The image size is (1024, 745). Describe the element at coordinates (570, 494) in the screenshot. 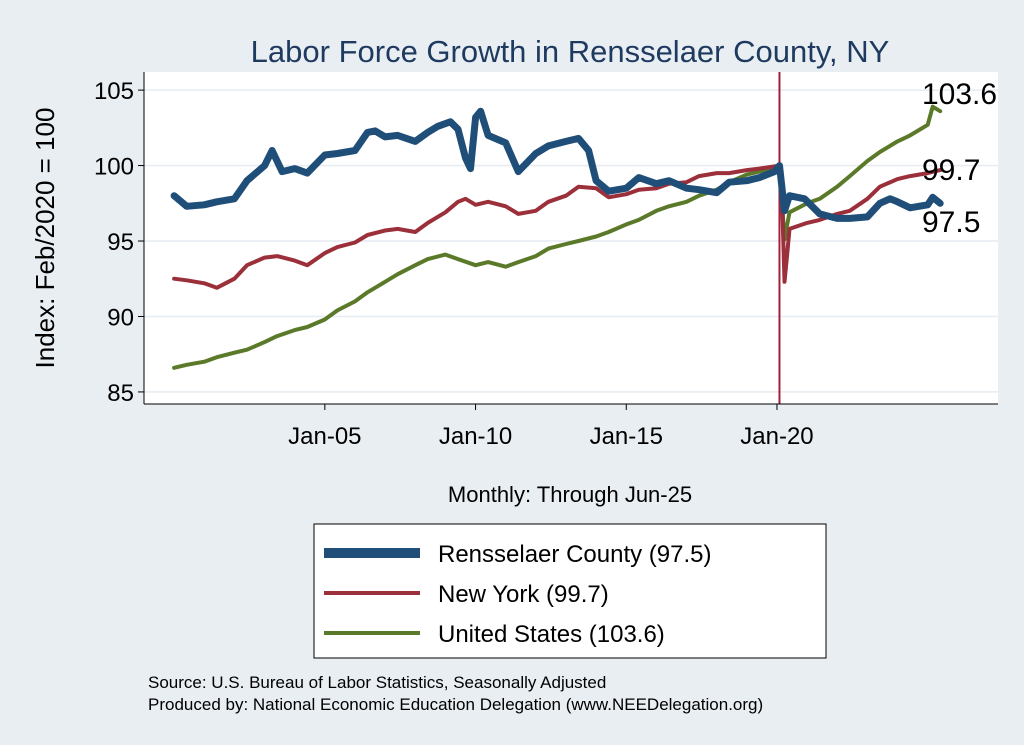

I see `x-axis-label: Monthly: Through Jun-25` at that location.